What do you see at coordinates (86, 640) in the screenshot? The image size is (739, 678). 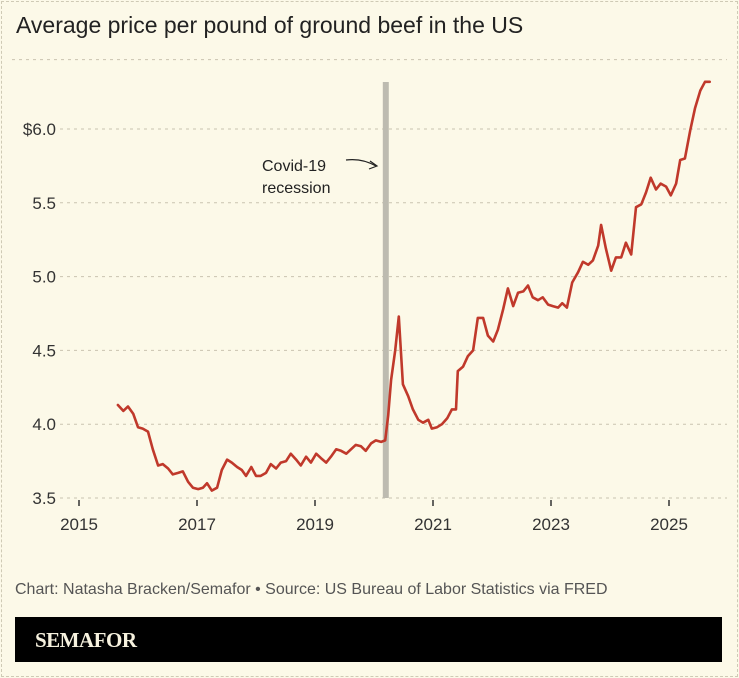 I see `semafor-logo: SEMAFOR` at bounding box center [86, 640].